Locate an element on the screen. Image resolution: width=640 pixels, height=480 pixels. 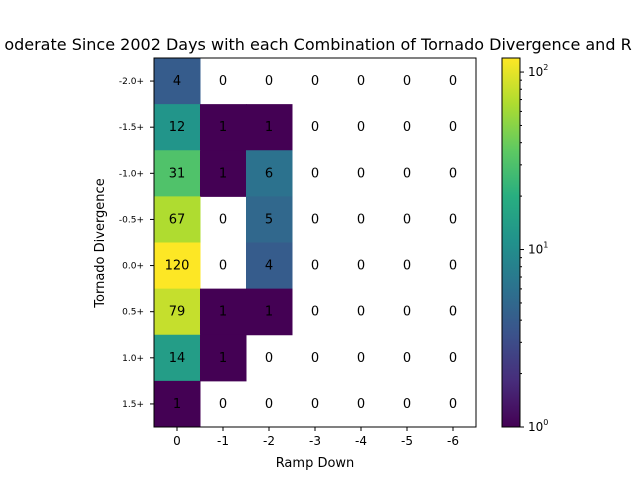
x-axis-label: Ramp Down is located at coordinates (315, 463).